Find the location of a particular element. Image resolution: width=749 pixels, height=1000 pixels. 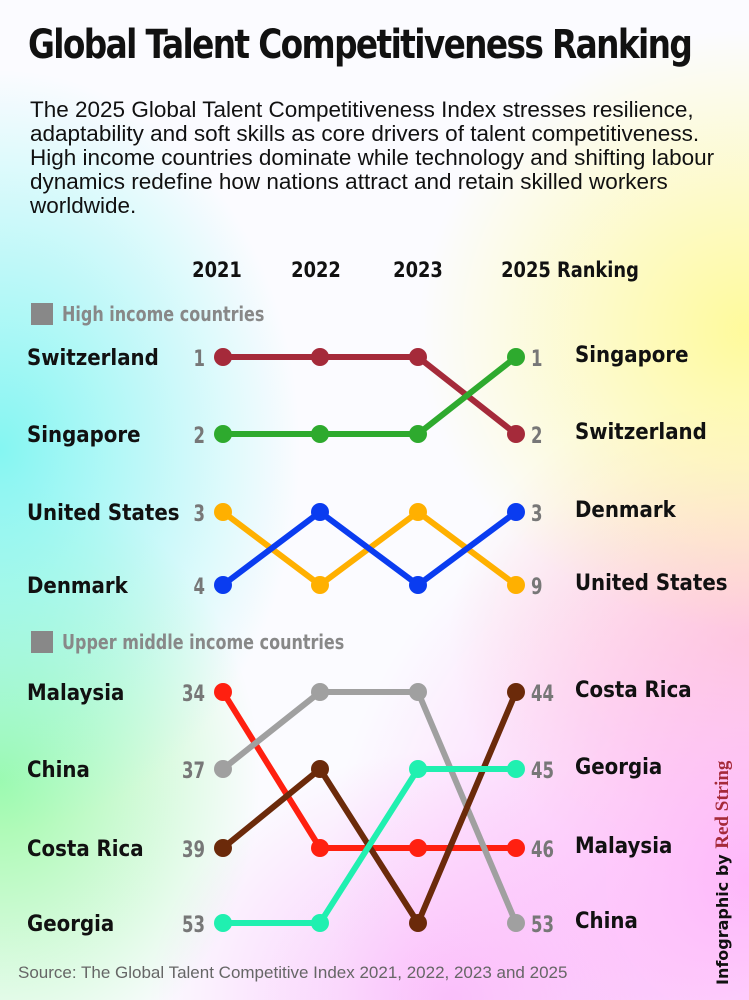

right-rank-label: 9 is located at coordinates (536, 587).